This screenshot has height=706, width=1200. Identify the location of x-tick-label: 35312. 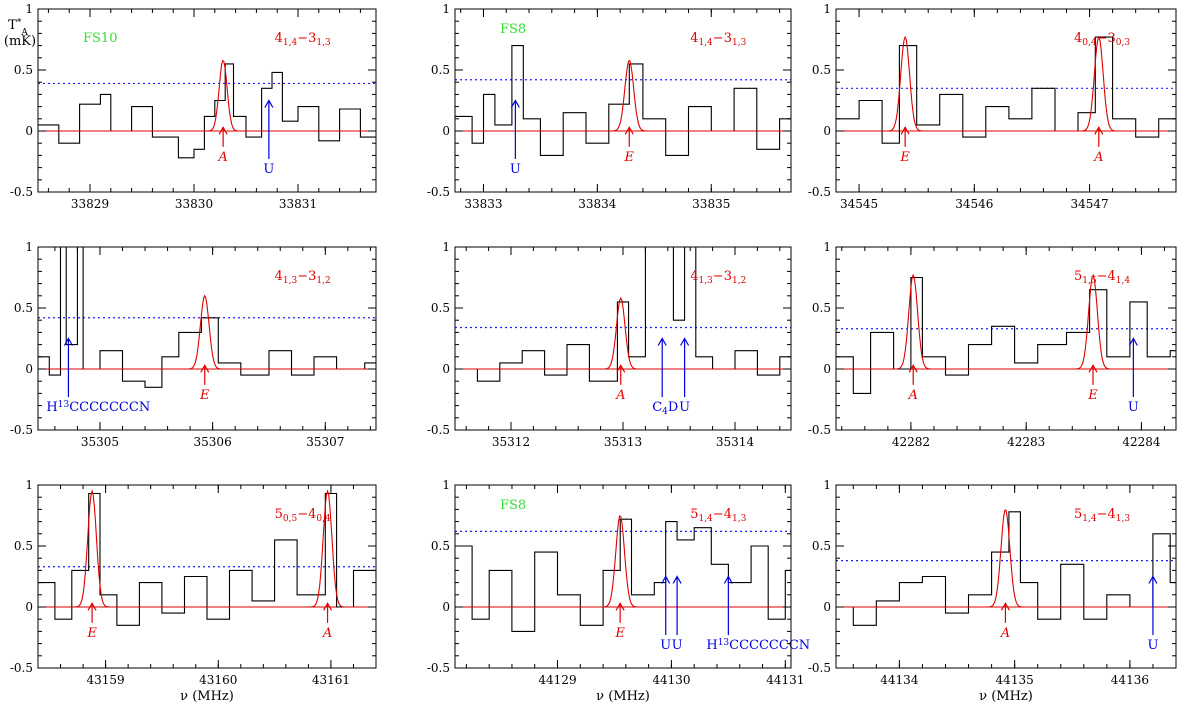
(511, 442).